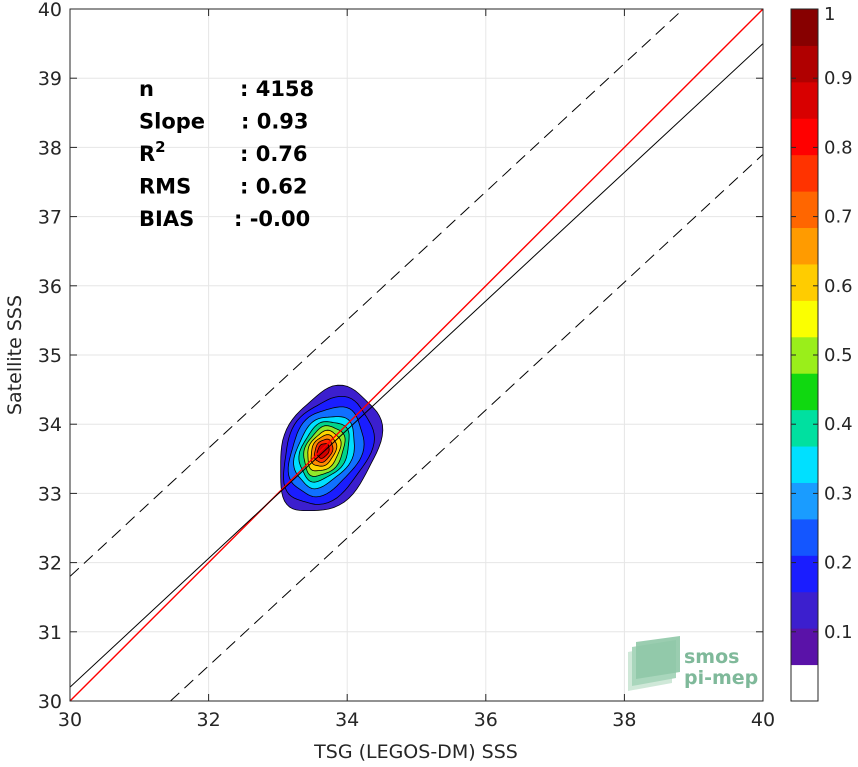 Image resolution: width=858 pixels, height=767 pixels. Describe the element at coordinates (15, 355) in the screenshot. I see `y-axis-label: Satellite SSS` at that location.